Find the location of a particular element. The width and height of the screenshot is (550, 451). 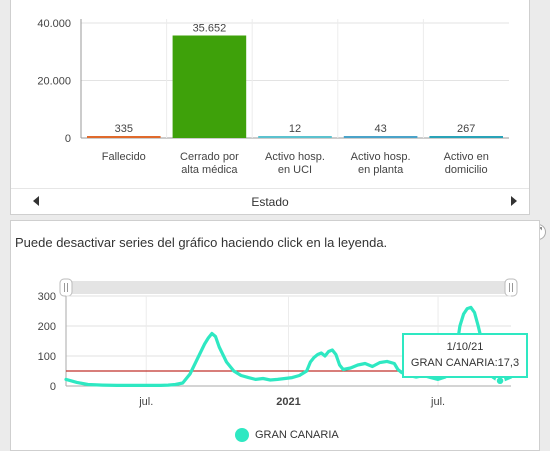

slider-left-handle-icon is located at coordinates (66, 287).